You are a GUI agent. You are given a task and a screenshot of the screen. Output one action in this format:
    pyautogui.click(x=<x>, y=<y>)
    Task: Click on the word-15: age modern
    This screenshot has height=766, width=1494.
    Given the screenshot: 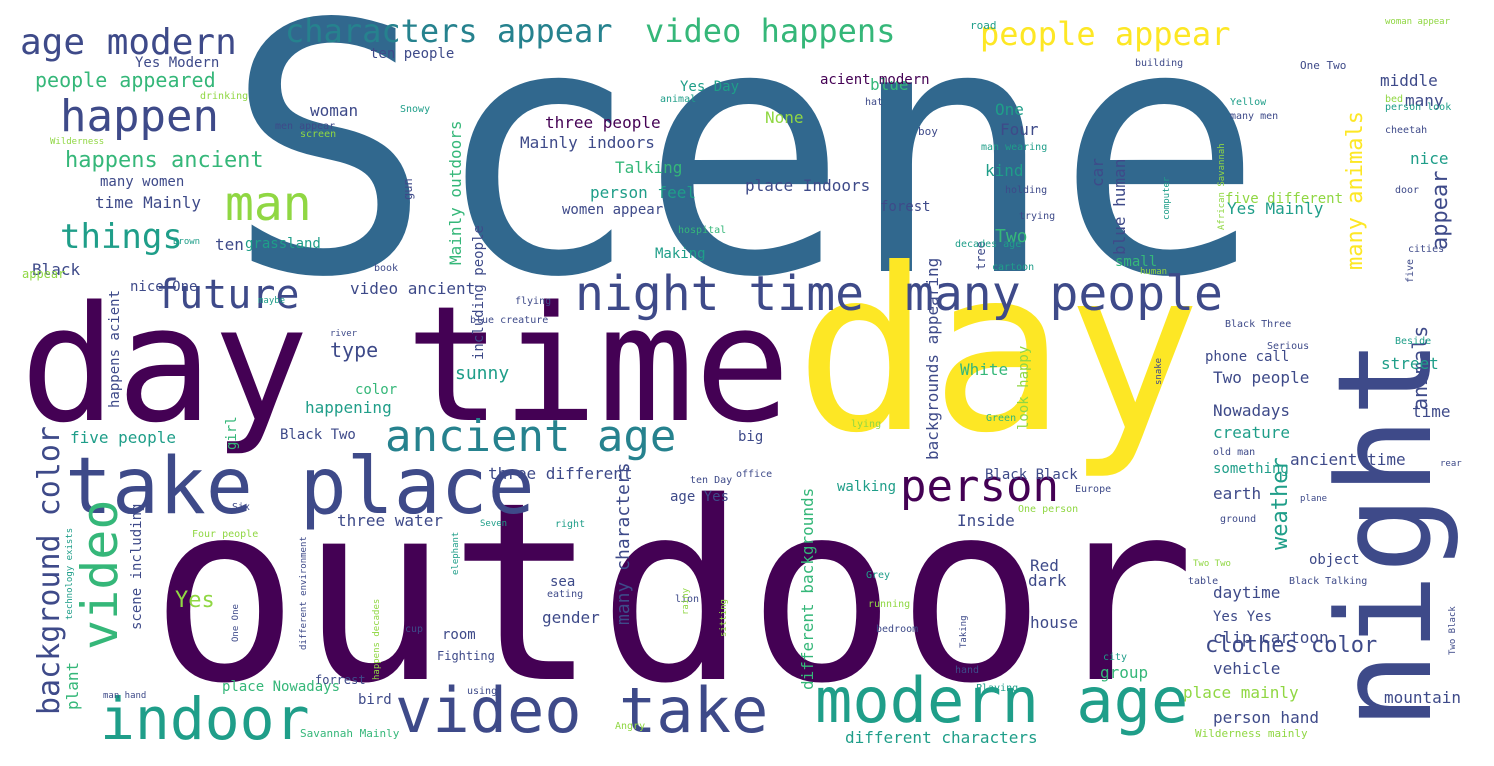 What is the action you would take?
    pyautogui.click(x=128, y=42)
    